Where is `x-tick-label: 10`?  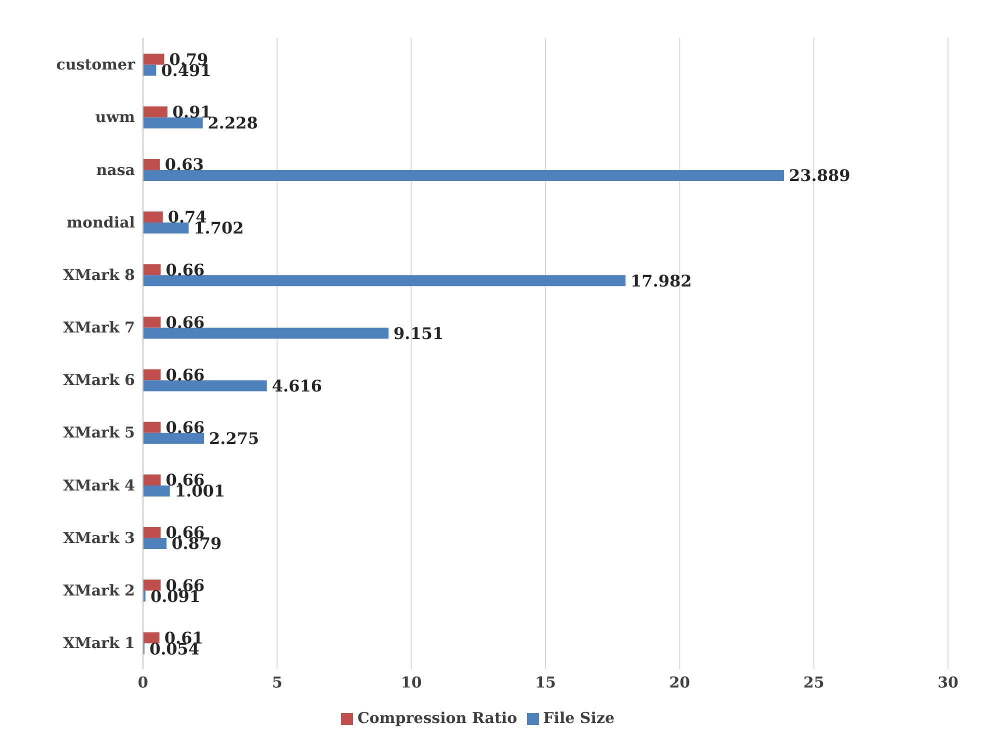 x-tick-label: 10 is located at coordinates (411, 683).